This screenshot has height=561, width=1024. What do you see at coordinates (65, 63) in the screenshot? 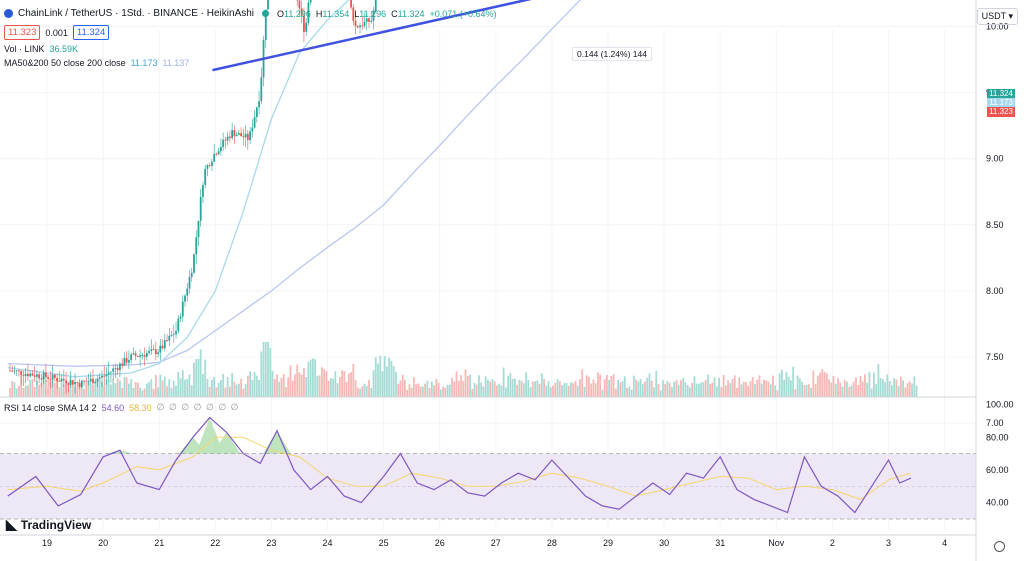
I see `ma-label: MA50&200 50 close 200 close` at bounding box center [65, 63].